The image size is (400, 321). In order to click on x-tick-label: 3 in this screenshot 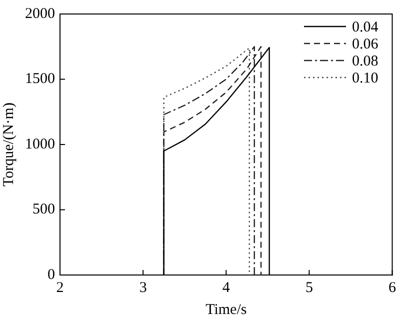, I will do `click(143, 288)`.